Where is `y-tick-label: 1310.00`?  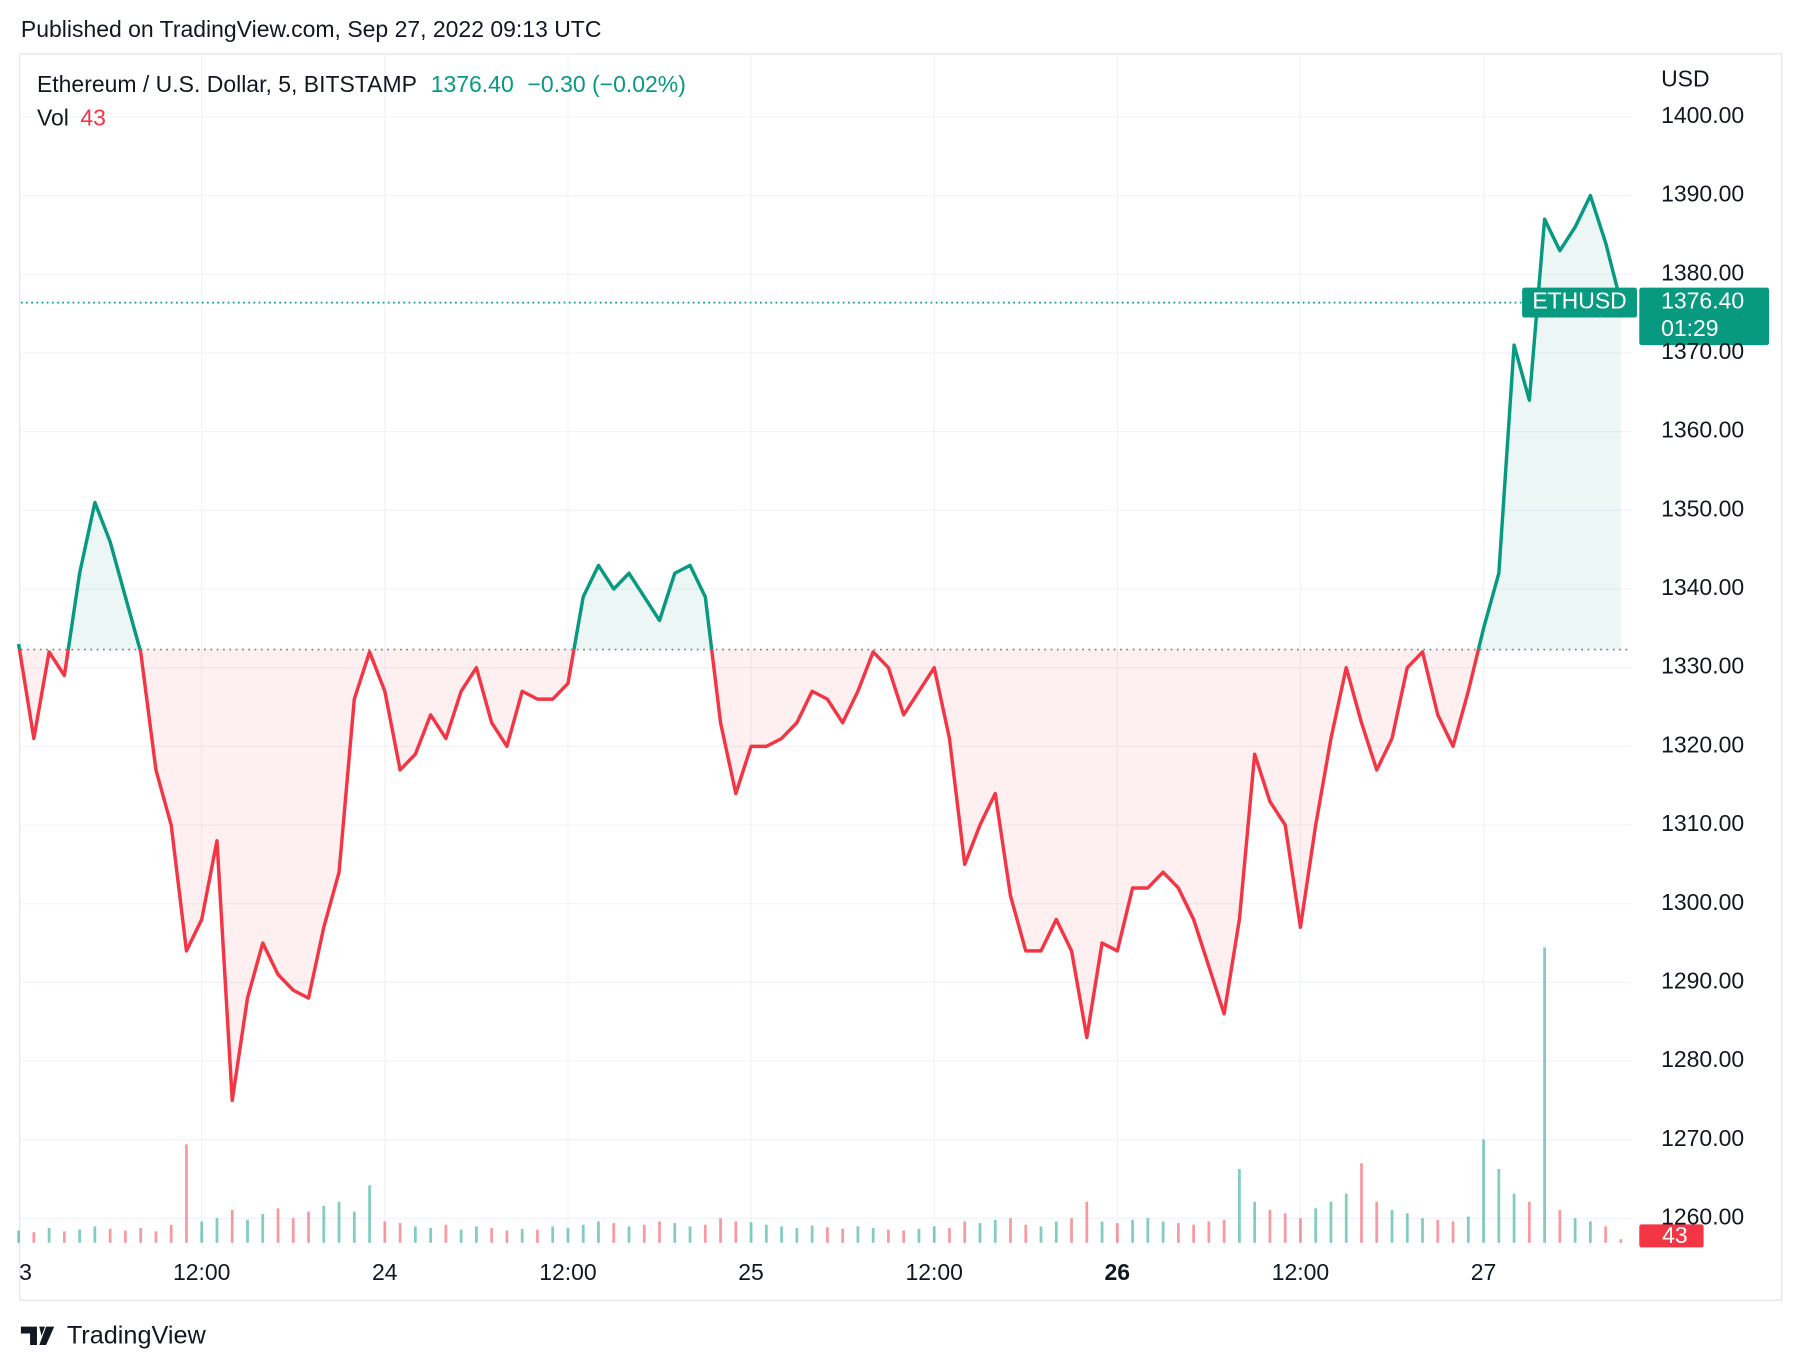
y-tick-label: 1310.00 is located at coordinates (1702, 823).